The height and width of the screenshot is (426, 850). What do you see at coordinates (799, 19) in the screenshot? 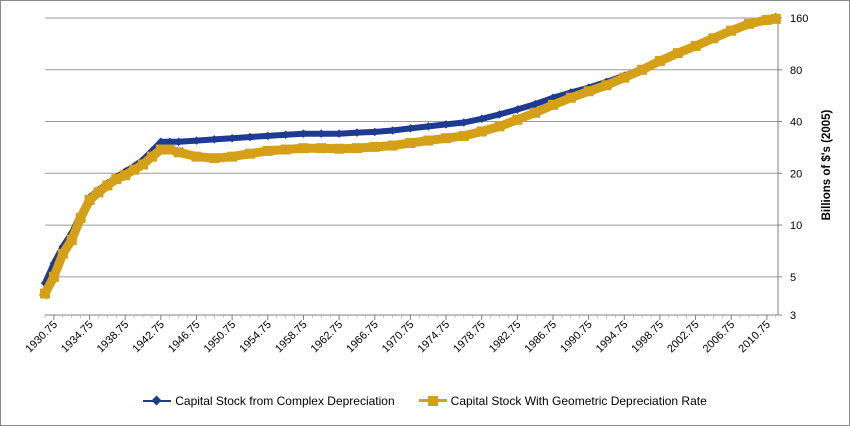
I see `y-tick-label-6: 160` at bounding box center [799, 19].